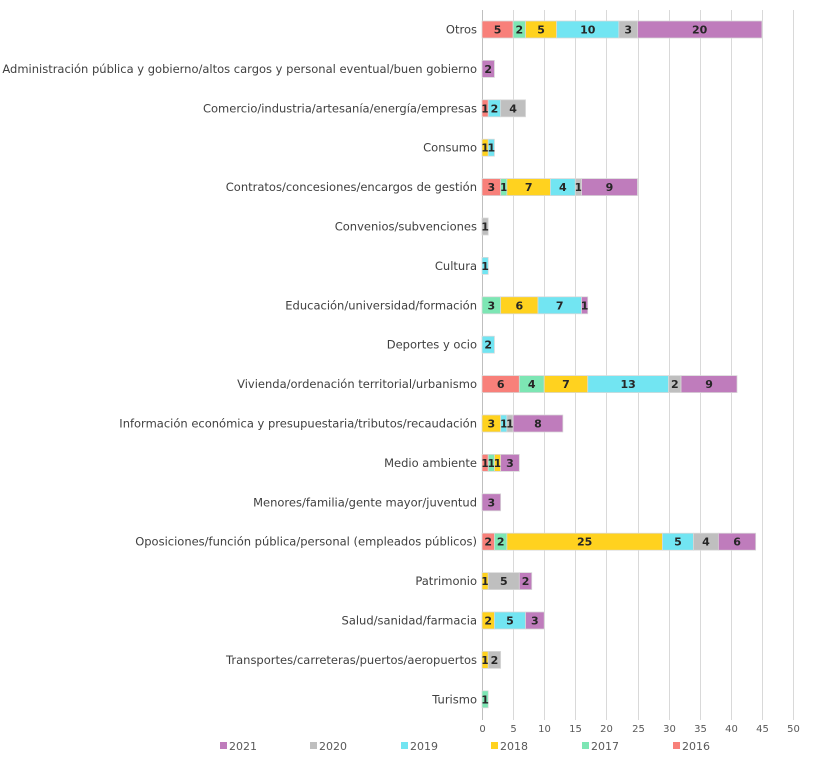 The image size is (834, 762). I want to click on x-tick-label: 25, so click(638, 729).